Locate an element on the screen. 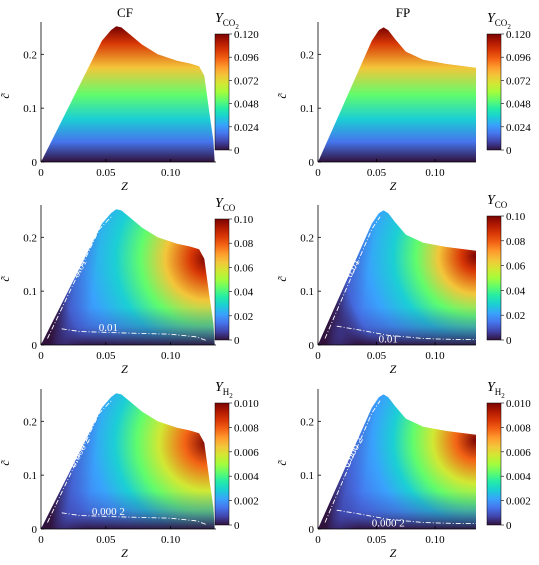  field-cf-co2 is located at coordinates (128, 94).